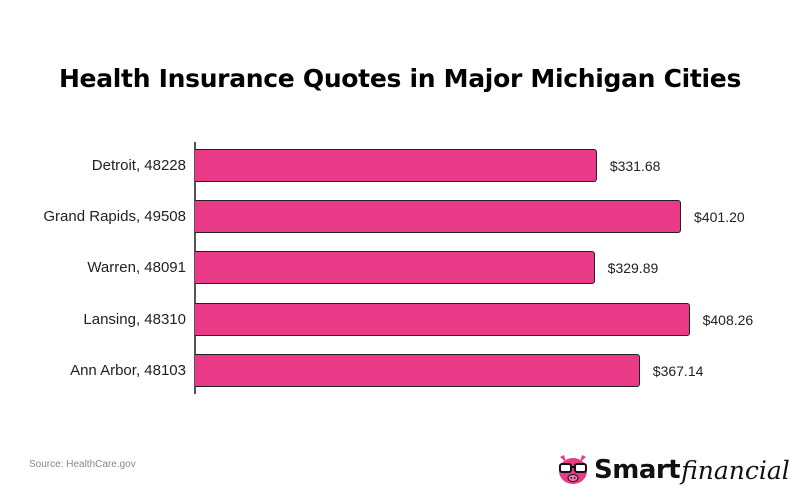  I want to click on category-label: Grand Rapids, 49508, so click(114, 217).